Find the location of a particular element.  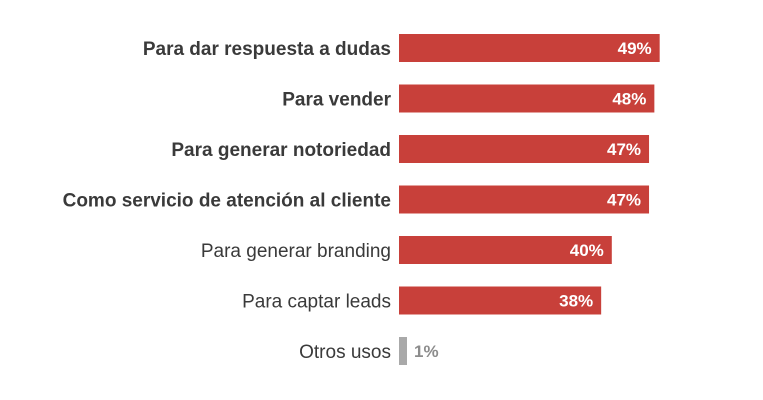

value-label: 48% is located at coordinates (629, 99).